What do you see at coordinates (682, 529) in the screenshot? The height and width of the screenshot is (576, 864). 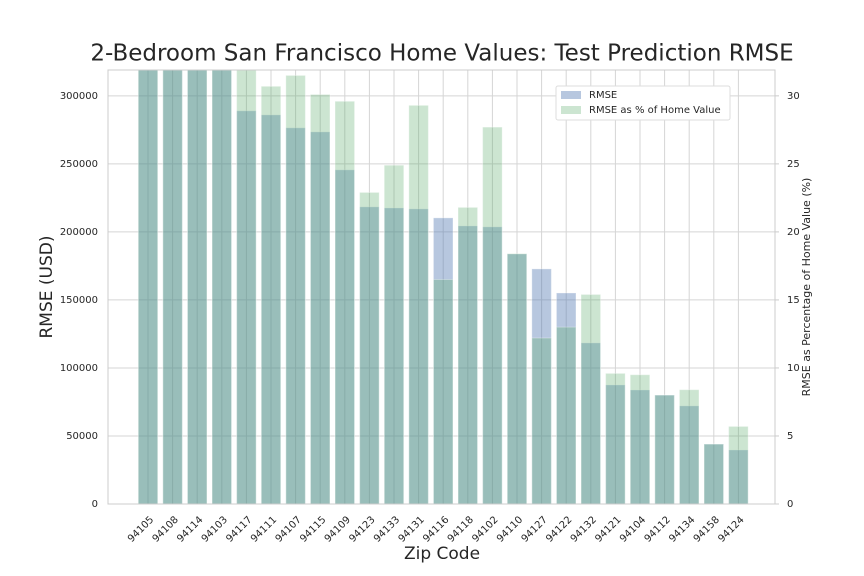 I see `x-tick-label: 94134` at bounding box center [682, 529].